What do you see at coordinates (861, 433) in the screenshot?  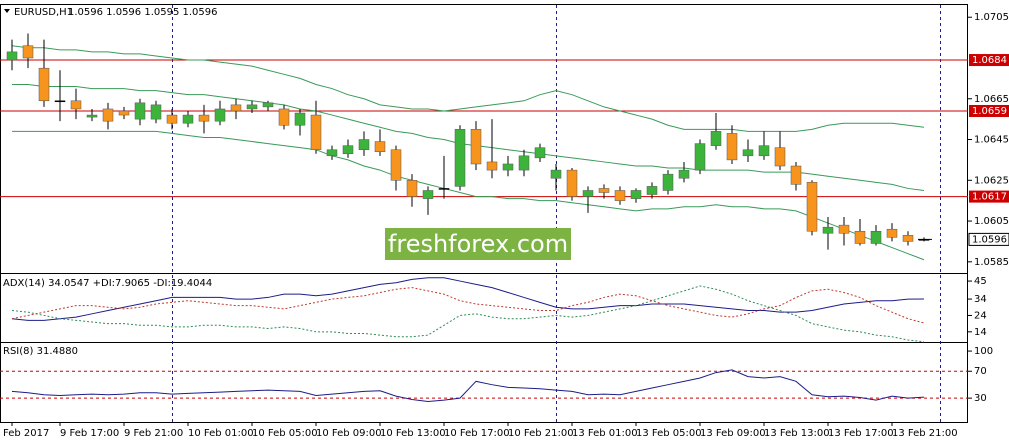 I see `x-tick-label: 13 Feb 17:00` at bounding box center [861, 433].